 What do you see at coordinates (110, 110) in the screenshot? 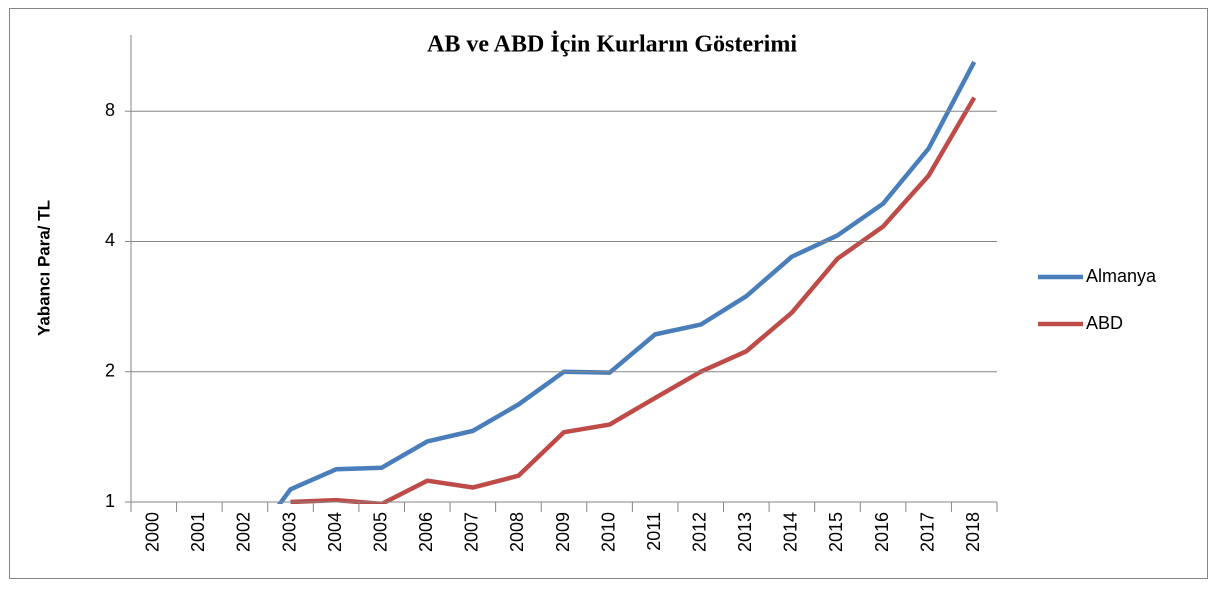
I see `y-tick-label: 8` at bounding box center [110, 110].